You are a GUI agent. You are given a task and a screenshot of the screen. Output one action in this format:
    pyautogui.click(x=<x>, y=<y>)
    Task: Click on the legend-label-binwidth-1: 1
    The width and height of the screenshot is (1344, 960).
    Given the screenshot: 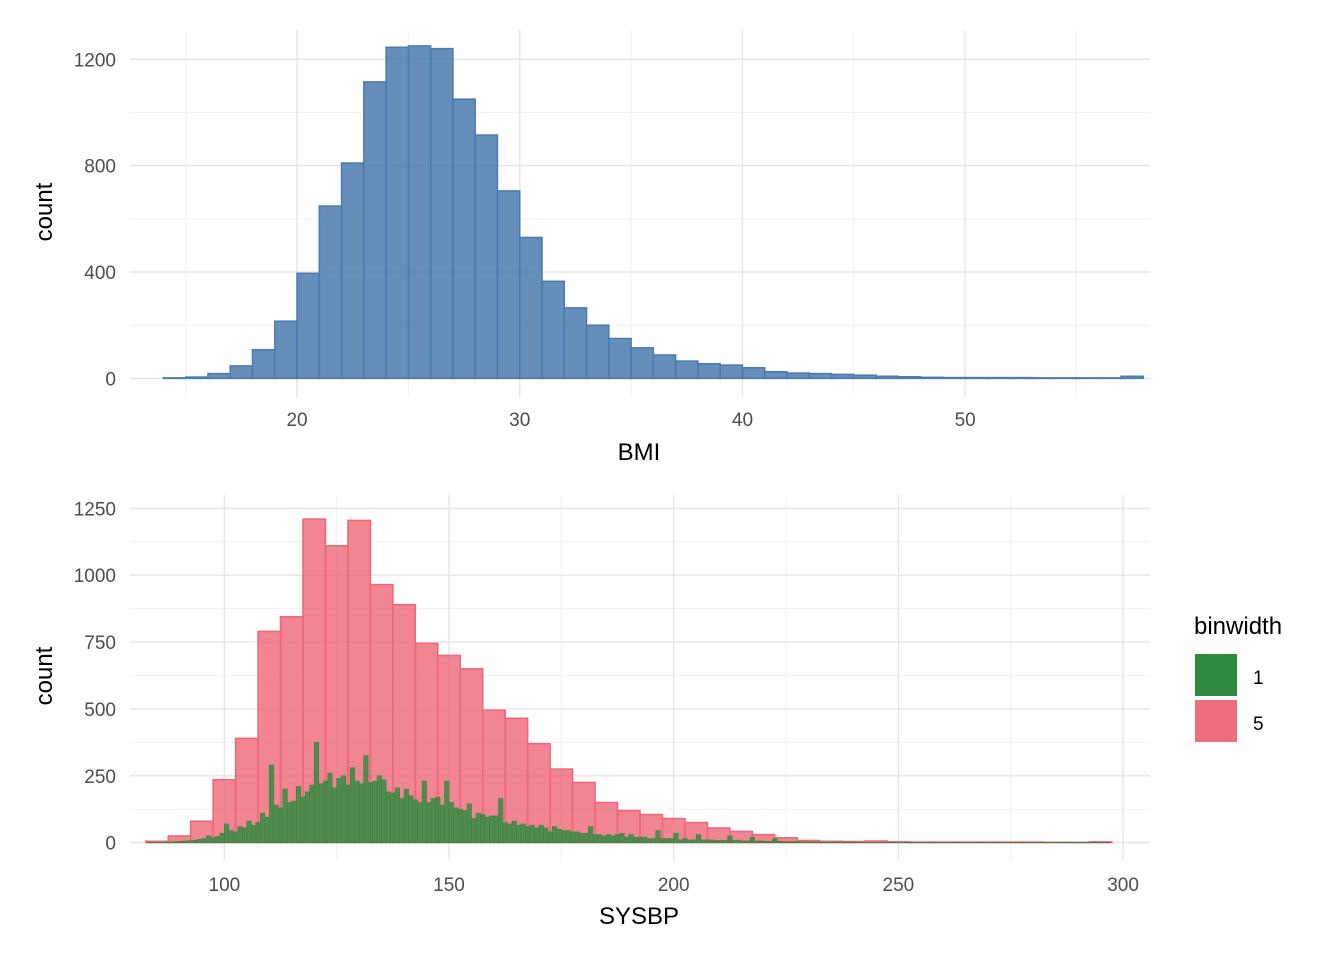 What is the action you would take?
    pyautogui.click(x=1258, y=678)
    